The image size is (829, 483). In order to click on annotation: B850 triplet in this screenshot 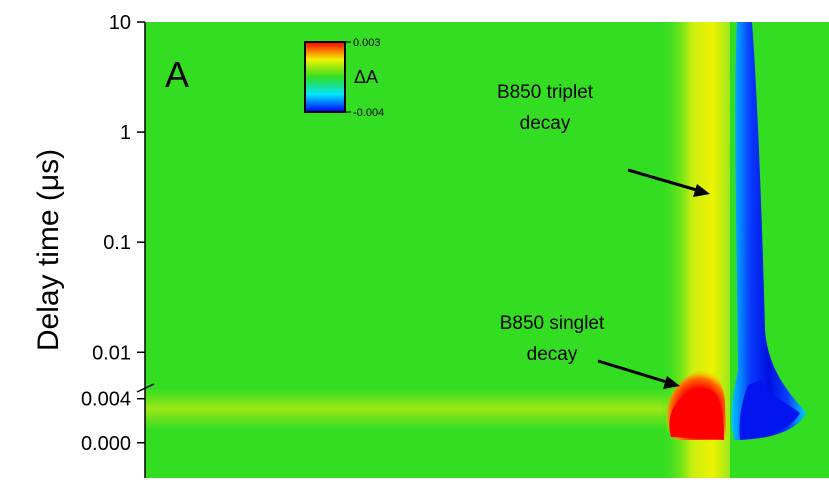, I will do `click(545, 92)`.